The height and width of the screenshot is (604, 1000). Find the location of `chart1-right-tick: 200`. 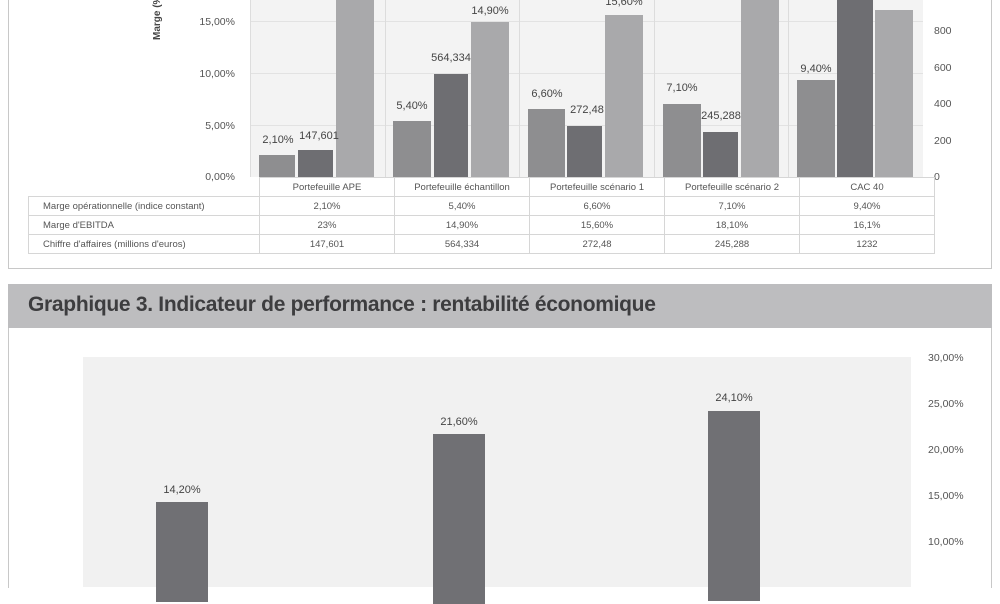

chart1-right-tick: 200 is located at coordinates (943, 141).